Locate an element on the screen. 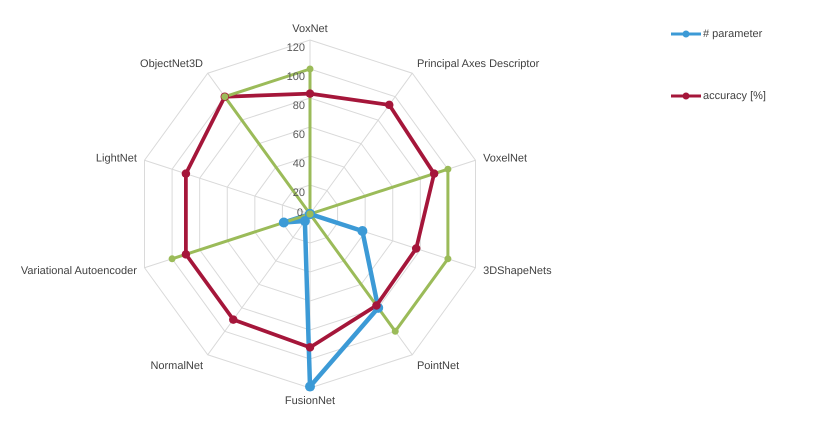  y-tick-label: 60 is located at coordinates (298, 135).